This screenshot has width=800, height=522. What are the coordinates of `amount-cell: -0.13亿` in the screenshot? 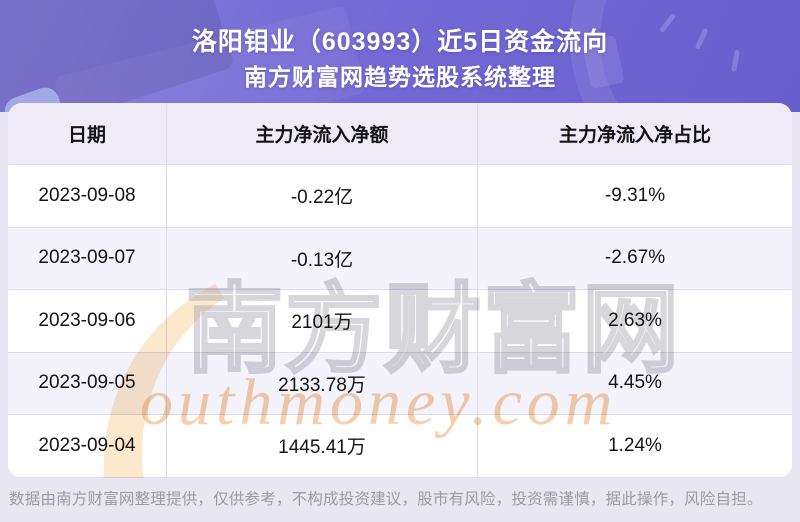 It's located at (322, 258).